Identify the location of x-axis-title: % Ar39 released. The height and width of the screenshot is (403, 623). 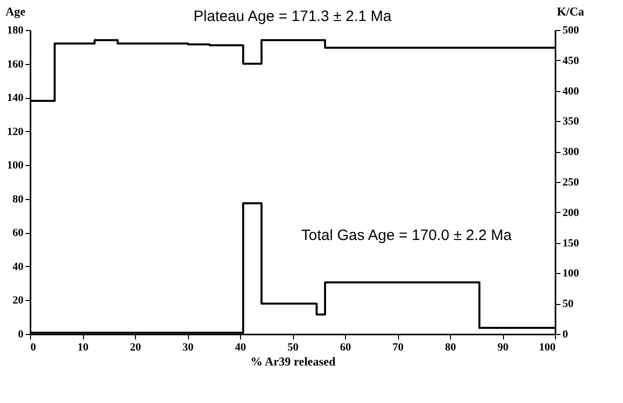
(293, 361).